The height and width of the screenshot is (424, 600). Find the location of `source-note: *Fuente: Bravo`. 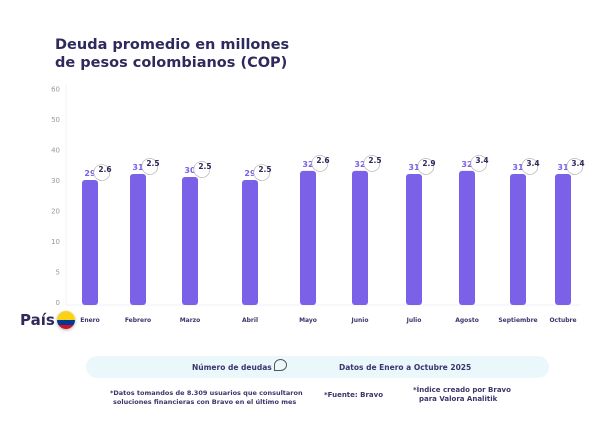

source-note: *Fuente: Bravo is located at coordinates (354, 395).